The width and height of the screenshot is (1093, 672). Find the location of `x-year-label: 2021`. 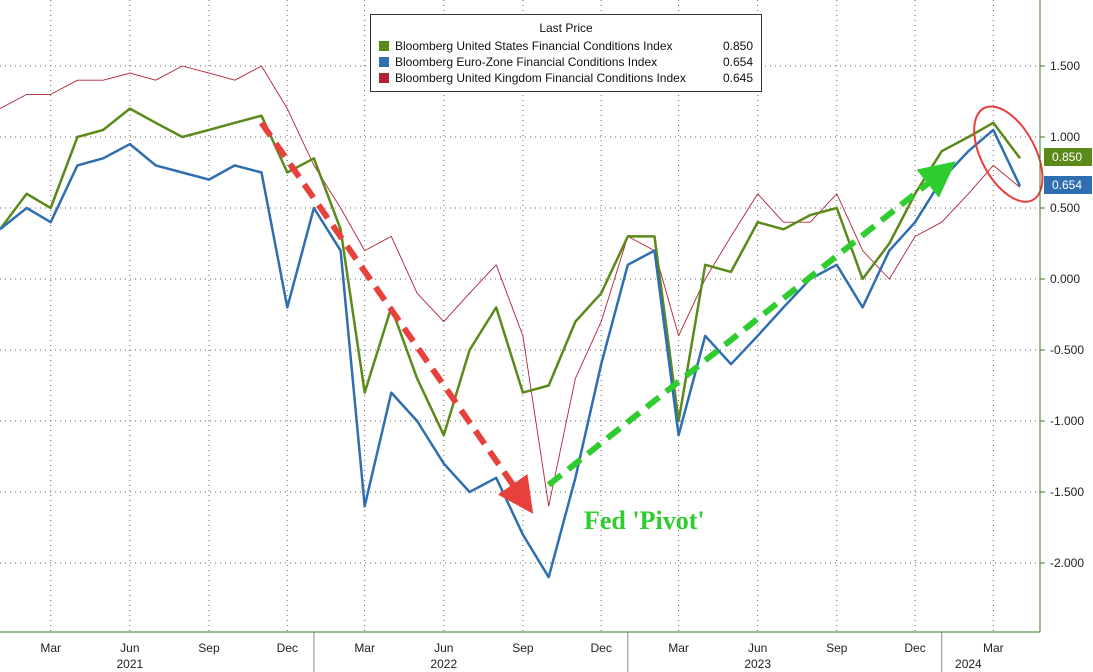

x-year-label: 2021 is located at coordinates (130, 664).